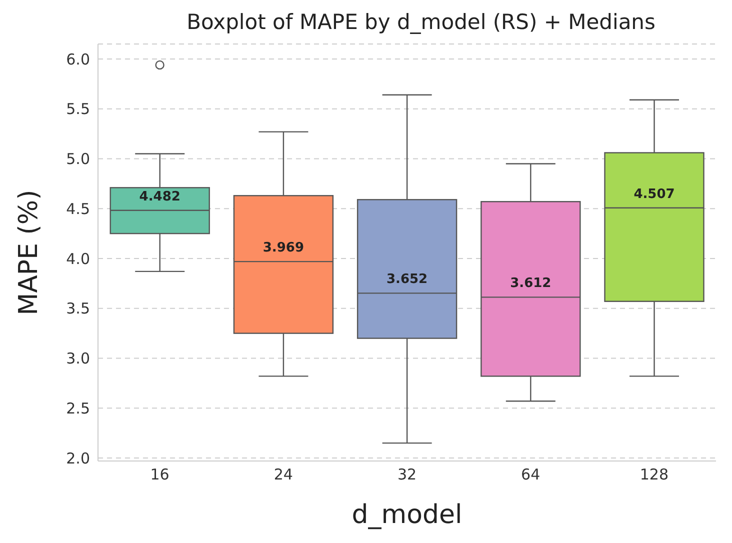 This screenshot has width=732, height=543. What do you see at coordinates (654, 475) in the screenshot?
I see `x-tick-label: 128` at bounding box center [654, 475].